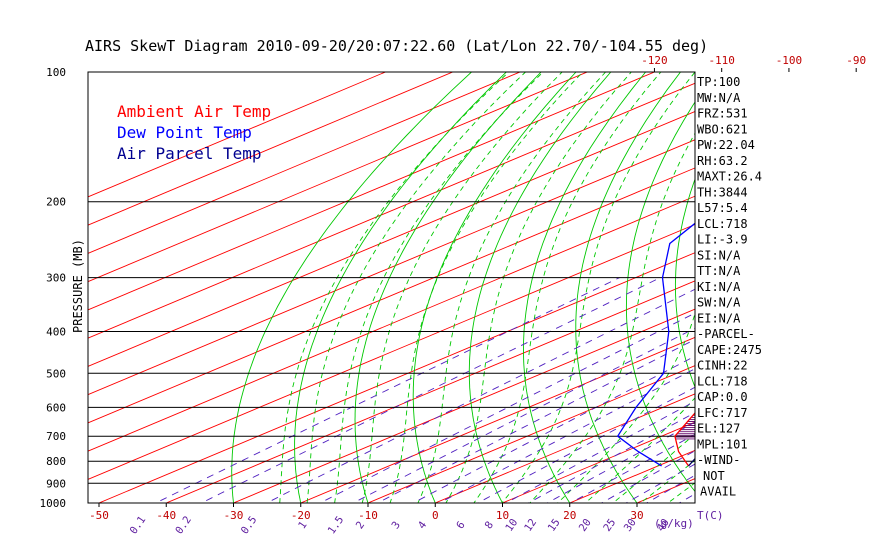 The height and width of the screenshot is (560, 870). Describe the element at coordinates (234, 515) in the screenshot. I see `bottom-temp-tick-label: -30` at that location.